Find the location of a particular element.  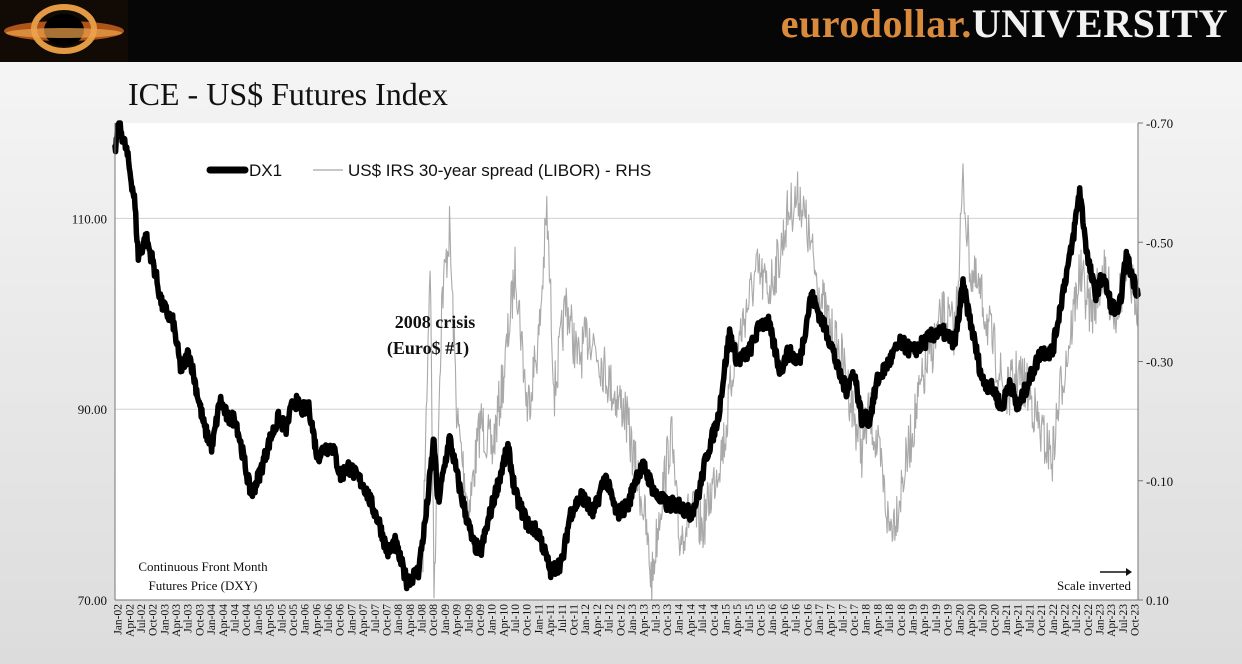

x-tick-label: Jul-23 is located at coordinates (1124, 618).